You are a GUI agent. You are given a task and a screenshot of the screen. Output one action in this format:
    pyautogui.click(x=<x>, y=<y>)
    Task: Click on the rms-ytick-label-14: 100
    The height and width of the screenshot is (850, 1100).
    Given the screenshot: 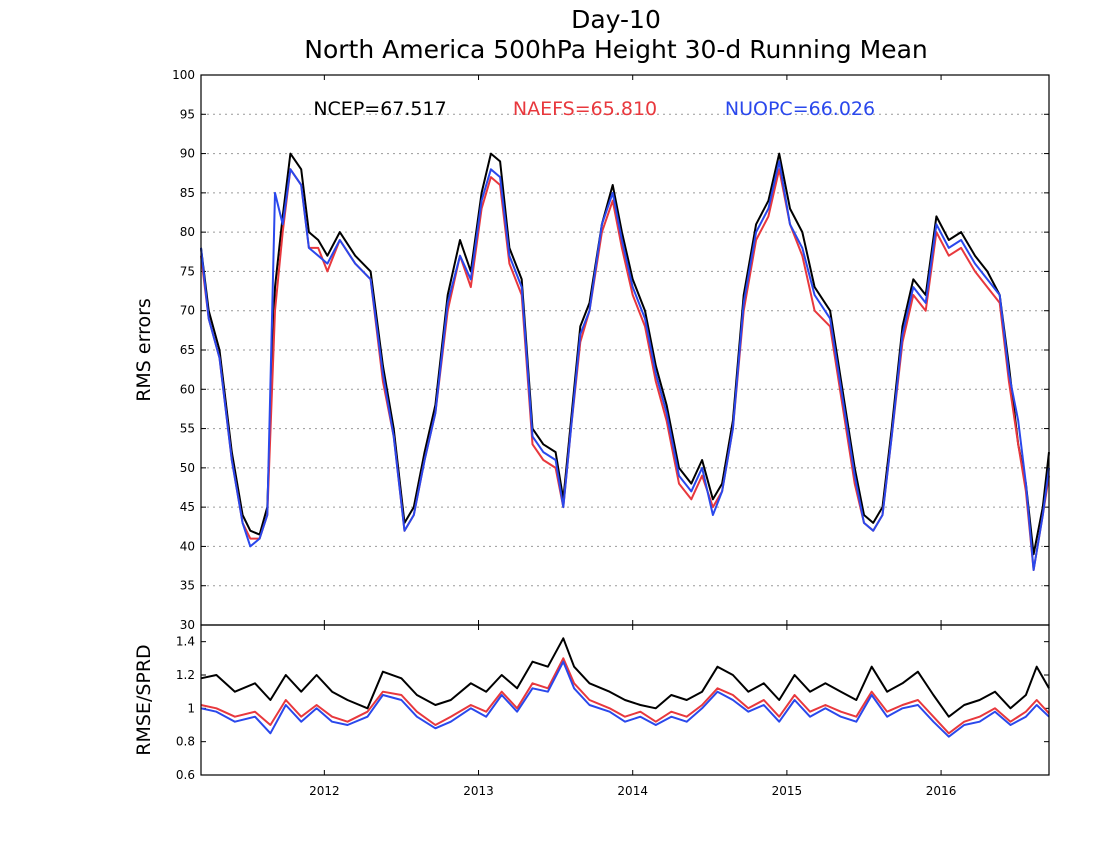 What is the action you would take?
    pyautogui.click(x=183, y=75)
    